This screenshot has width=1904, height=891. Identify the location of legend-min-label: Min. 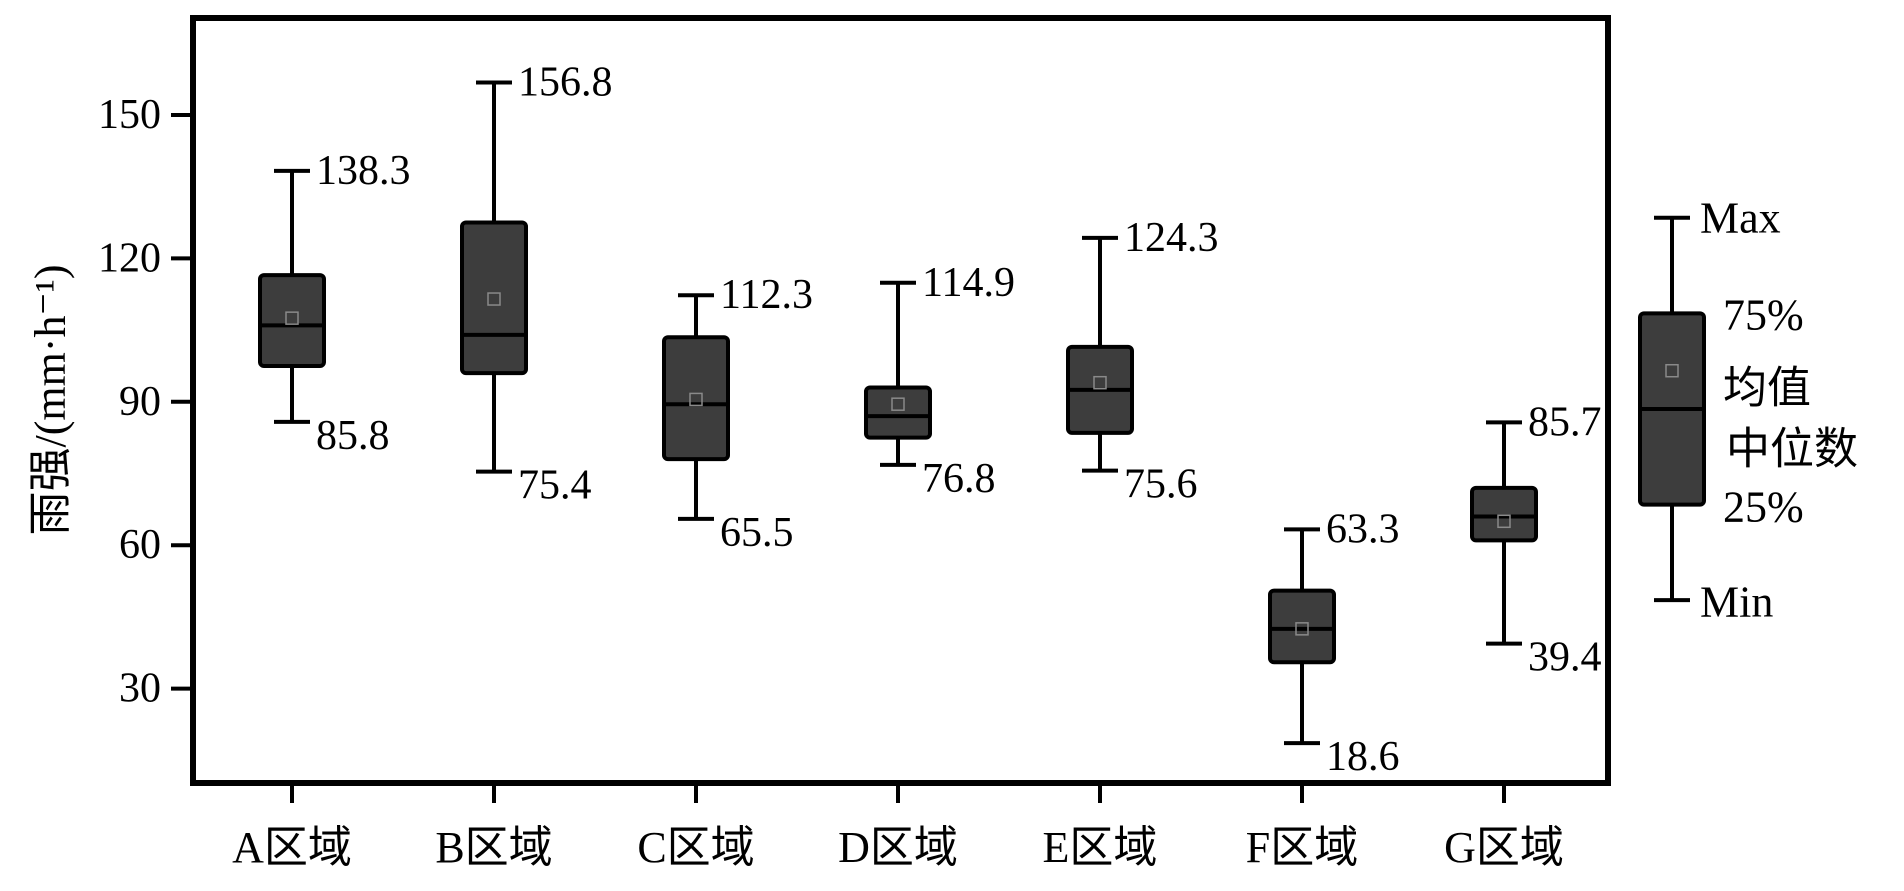
(1736, 602).